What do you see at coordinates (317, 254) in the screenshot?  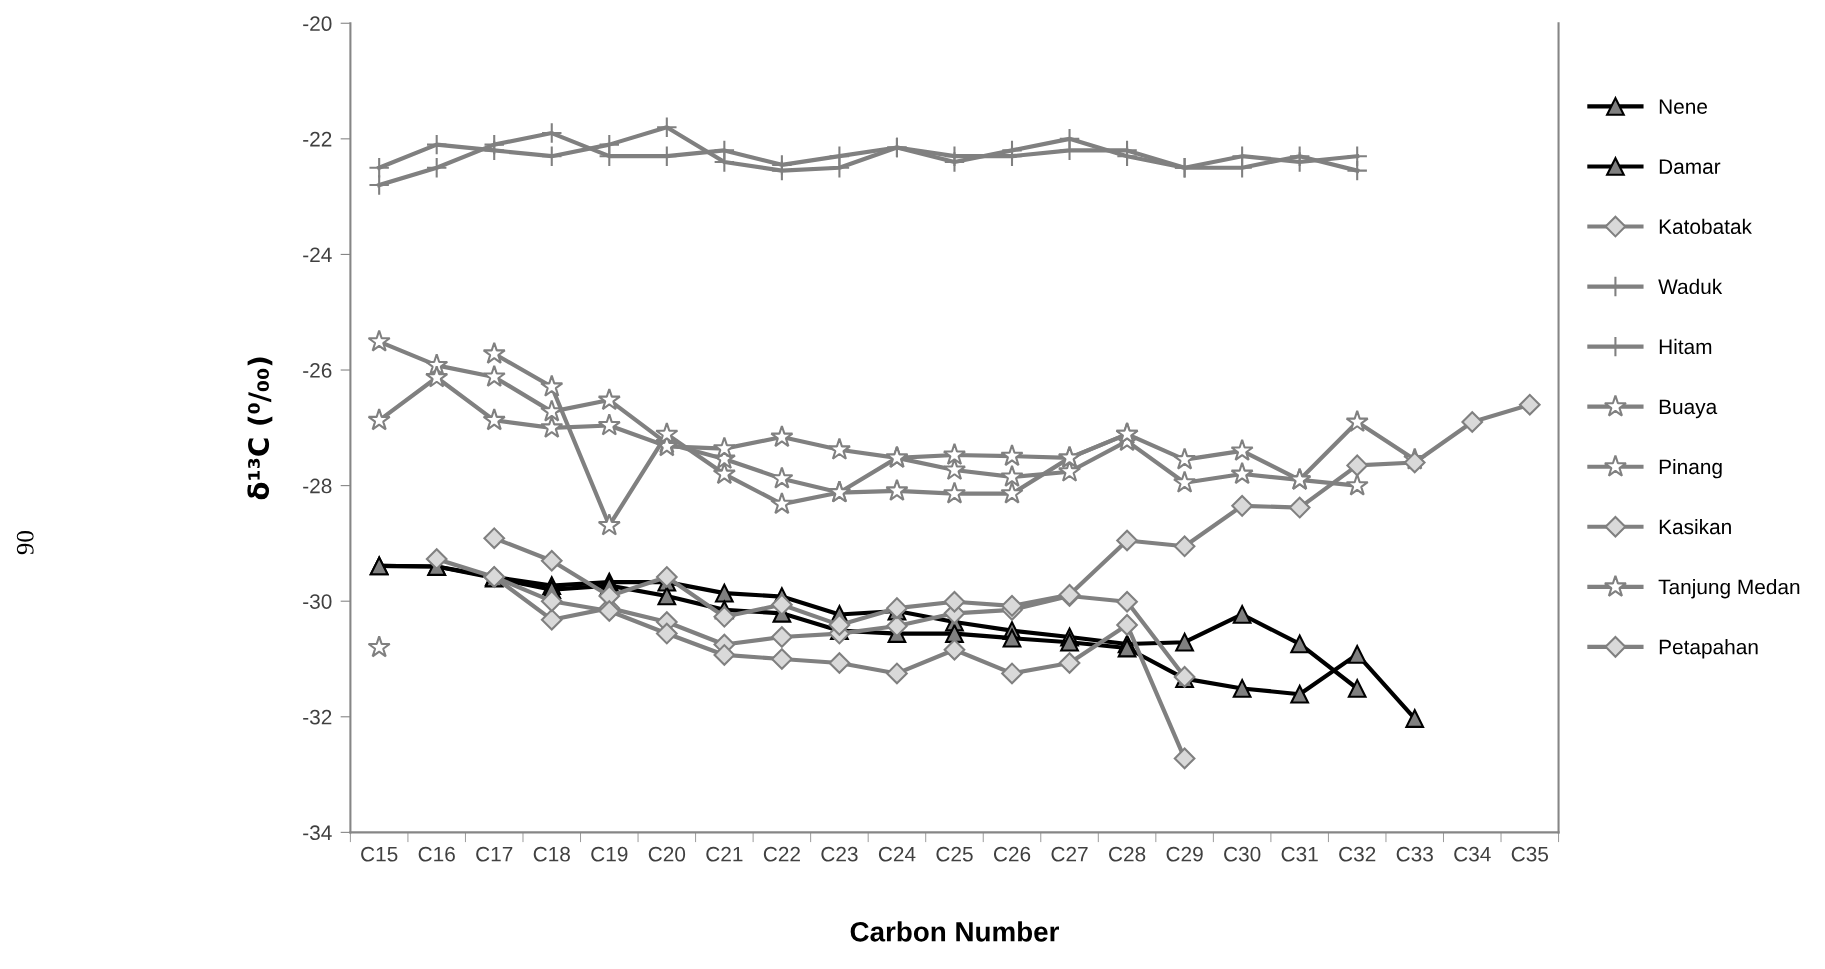 I see `y-tick-label: -24` at bounding box center [317, 254].